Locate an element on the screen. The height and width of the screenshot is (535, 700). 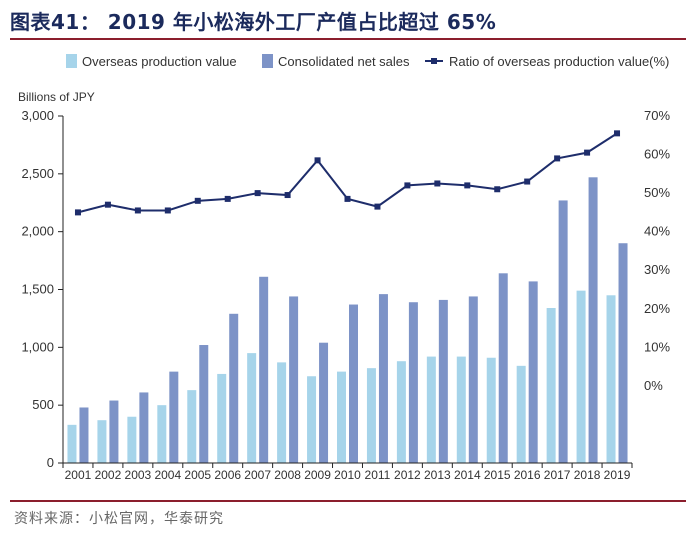
source-note: 资料来源：小松官网，华泰研究 is located at coordinates (119, 519).